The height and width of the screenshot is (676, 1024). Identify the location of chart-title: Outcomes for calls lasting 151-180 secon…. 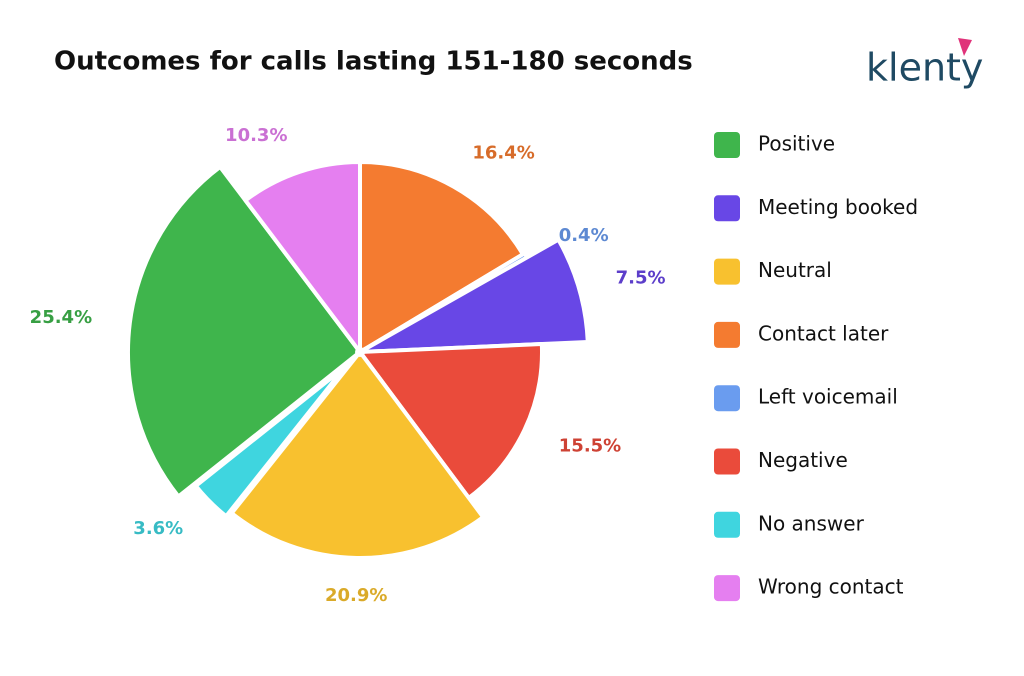
(373, 62).